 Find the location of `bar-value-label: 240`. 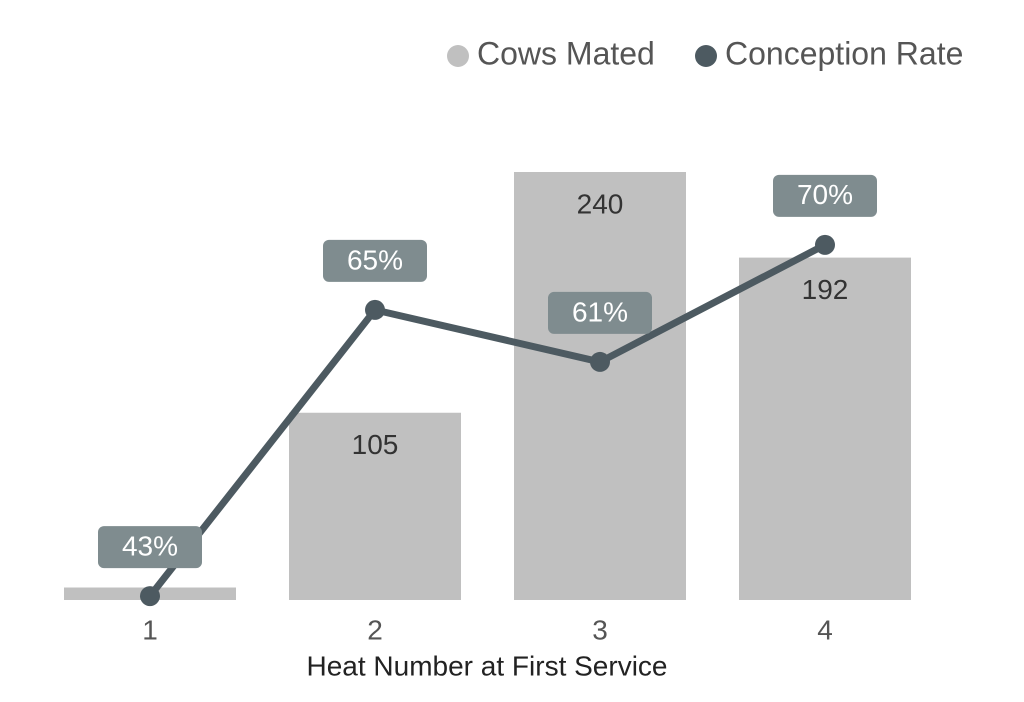

bar-value-label: 240 is located at coordinates (600, 203).